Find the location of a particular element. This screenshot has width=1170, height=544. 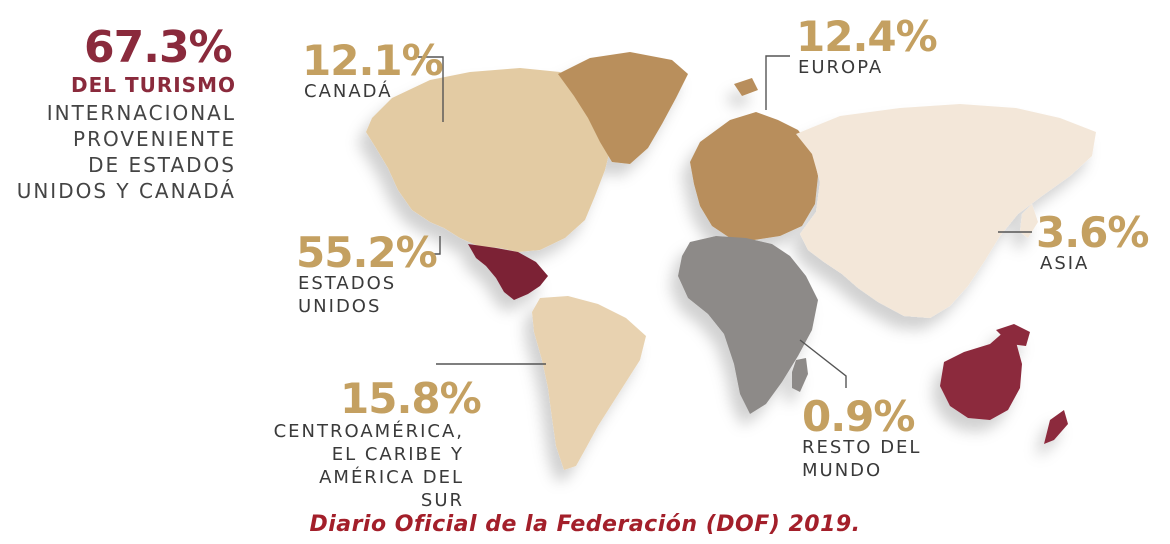

europa-leader-line is located at coordinates (777, 82).